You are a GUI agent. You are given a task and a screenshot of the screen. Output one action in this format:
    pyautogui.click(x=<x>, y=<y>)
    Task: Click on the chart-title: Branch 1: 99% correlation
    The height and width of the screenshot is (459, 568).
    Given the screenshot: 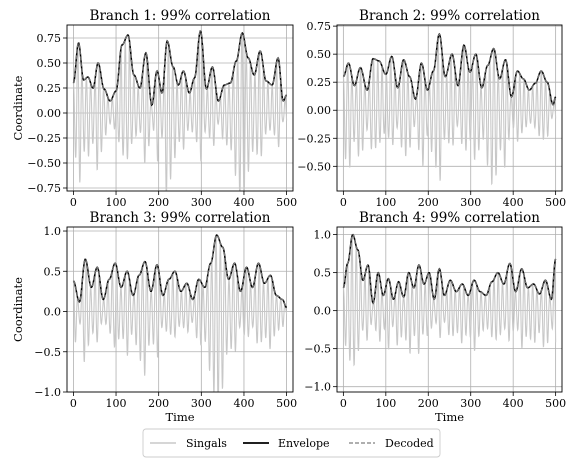 What is the action you would take?
    pyautogui.click(x=180, y=16)
    